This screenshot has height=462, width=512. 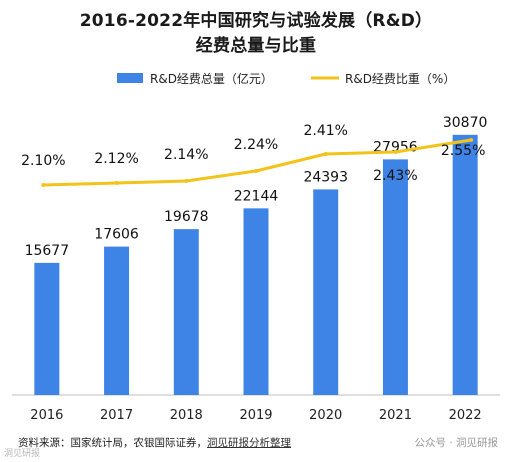 What do you see at coordinates (463, 151) in the screenshot?
I see `line-value-label-2022: 2.55%` at bounding box center [463, 151].